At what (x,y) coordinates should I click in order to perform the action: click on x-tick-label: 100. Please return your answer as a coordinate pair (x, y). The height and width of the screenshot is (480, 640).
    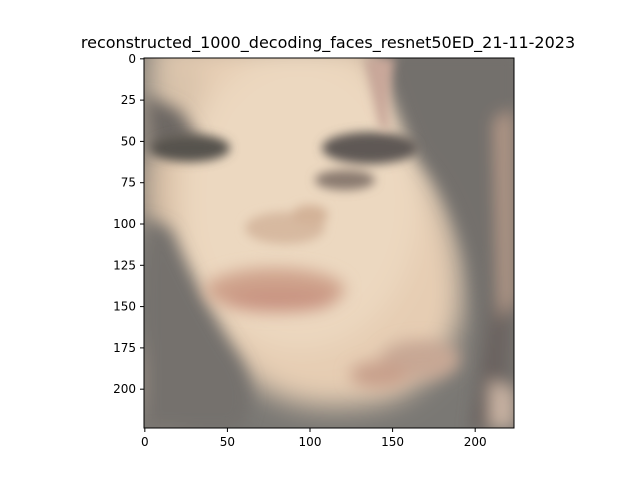
    Looking at the image, I should click on (310, 442).